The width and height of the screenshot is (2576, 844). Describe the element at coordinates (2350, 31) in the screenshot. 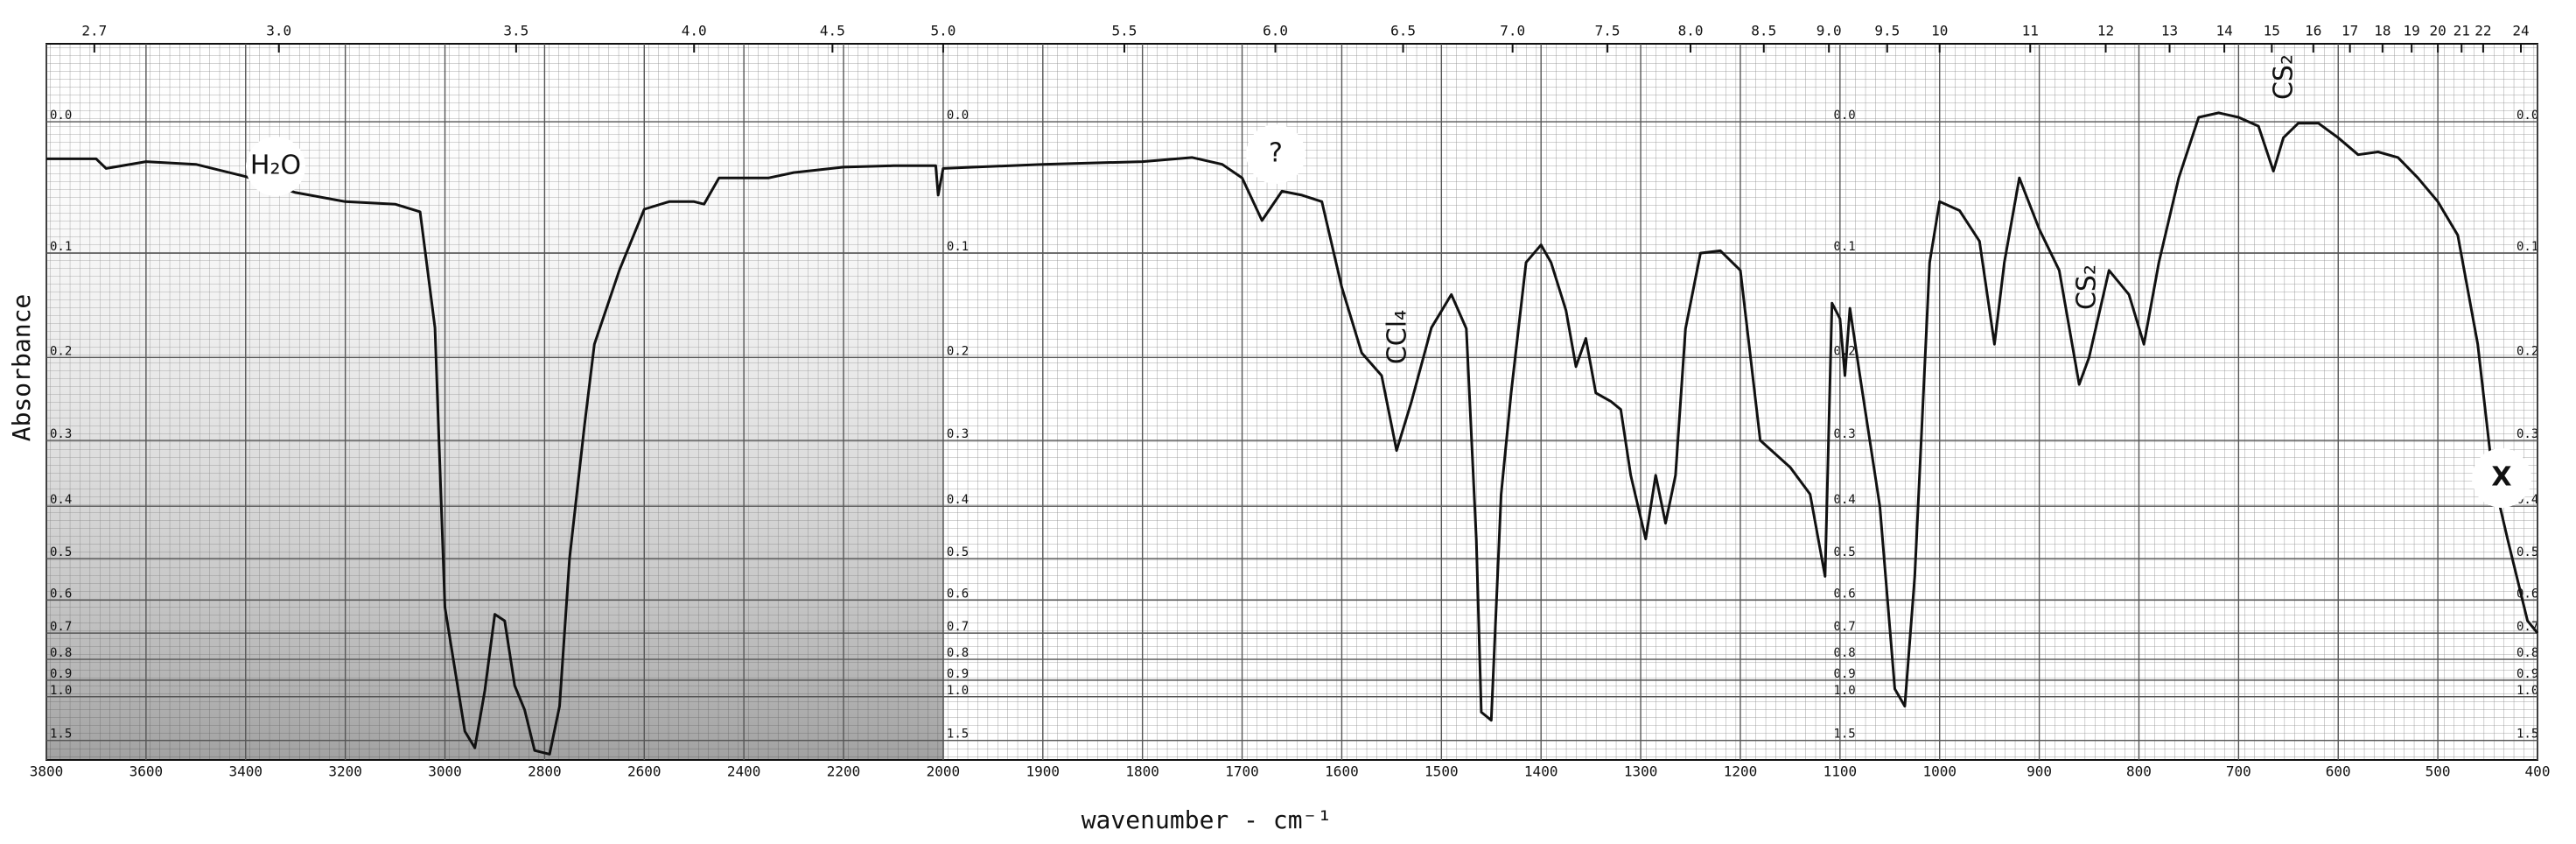

I see `x2-tick-label: 17` at that location.